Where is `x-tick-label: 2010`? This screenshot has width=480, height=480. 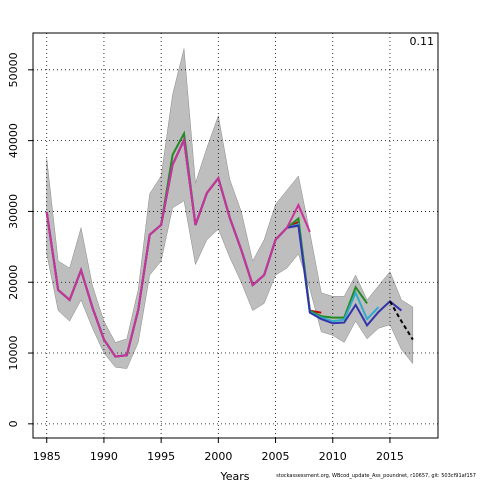
x-tick-label: 2010 is located at coordinates (333, 456).